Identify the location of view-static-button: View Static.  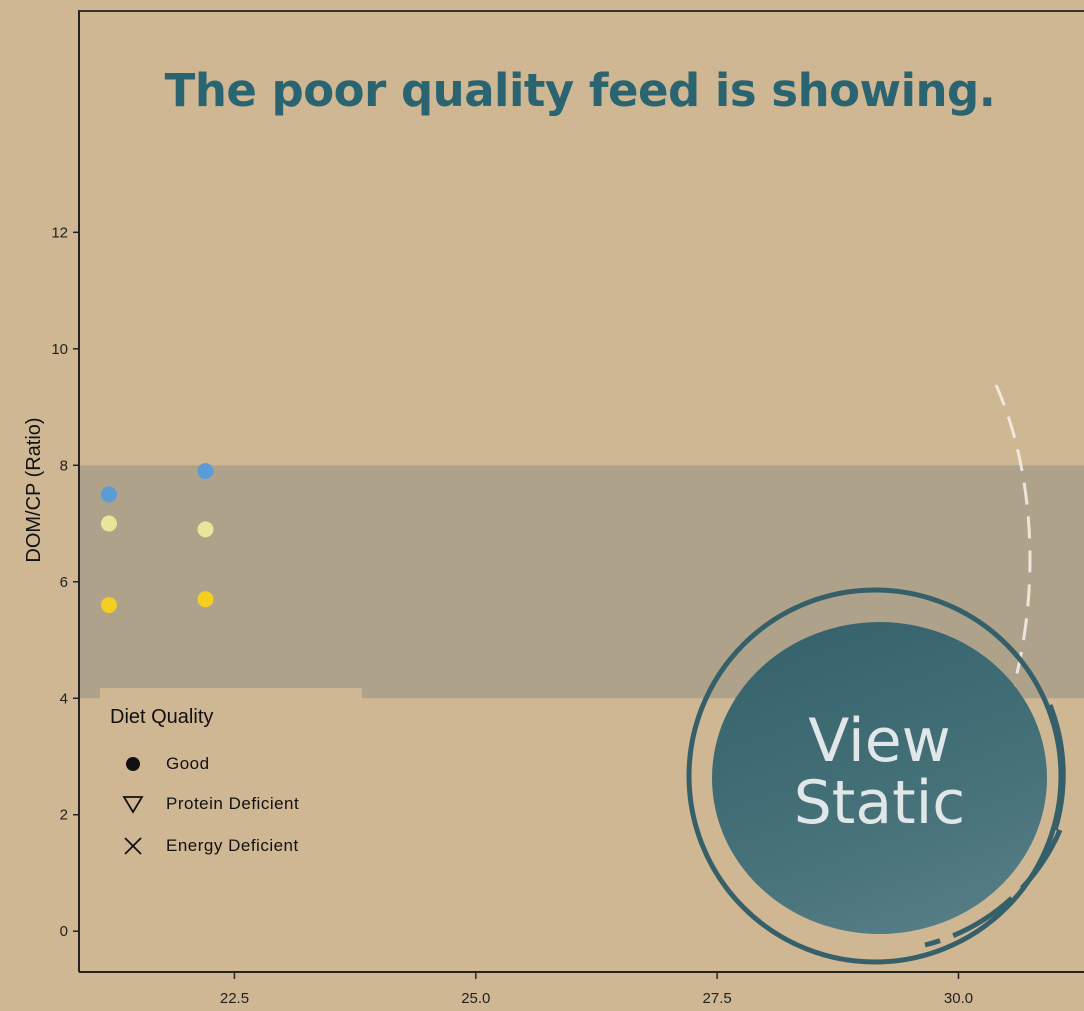
(879, 778).